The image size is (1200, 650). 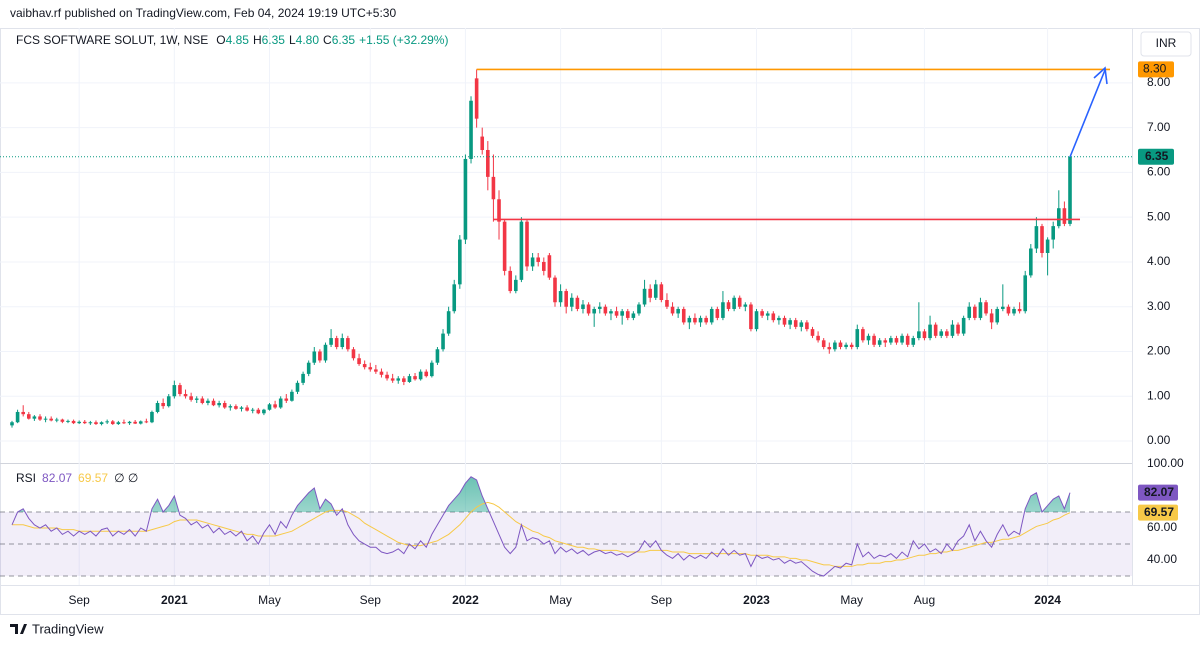 I want to click on rsi-value-badge, so click(x=1158, y=492).